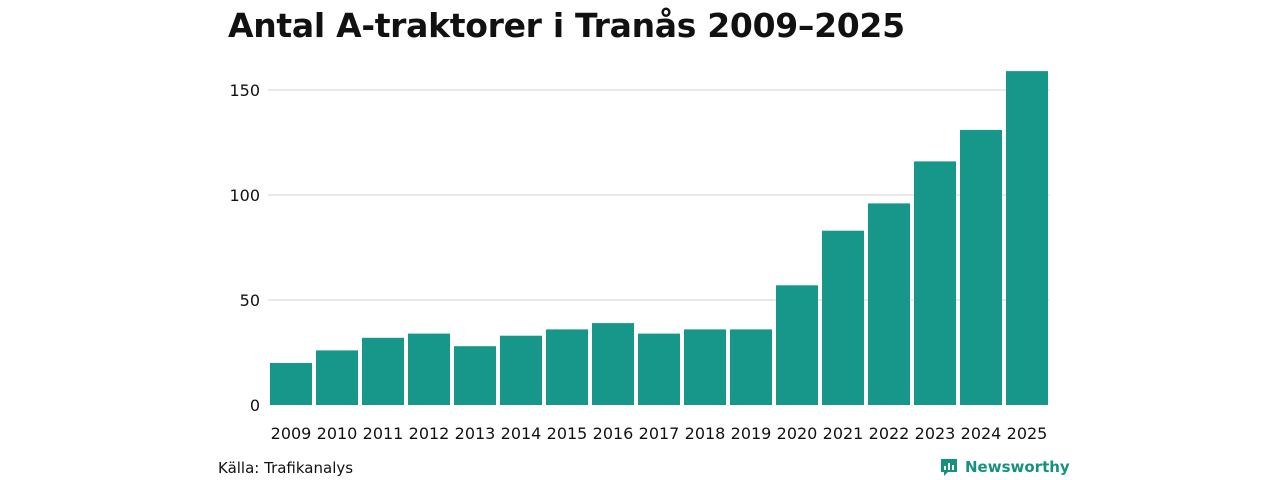 The image size is (1280, 480). What do you see at coordinates (244, 195) in the screenshot?
I see `y-tick-label: 100` at bounding box center [244, 195].